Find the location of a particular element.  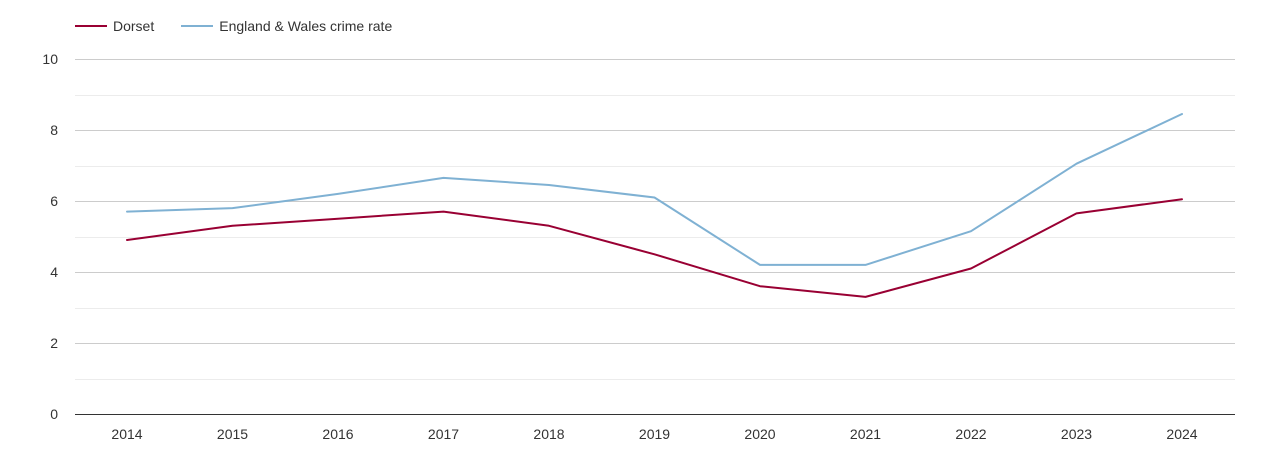

x-tick-label: 2017 is located at coordinates (443, 434).